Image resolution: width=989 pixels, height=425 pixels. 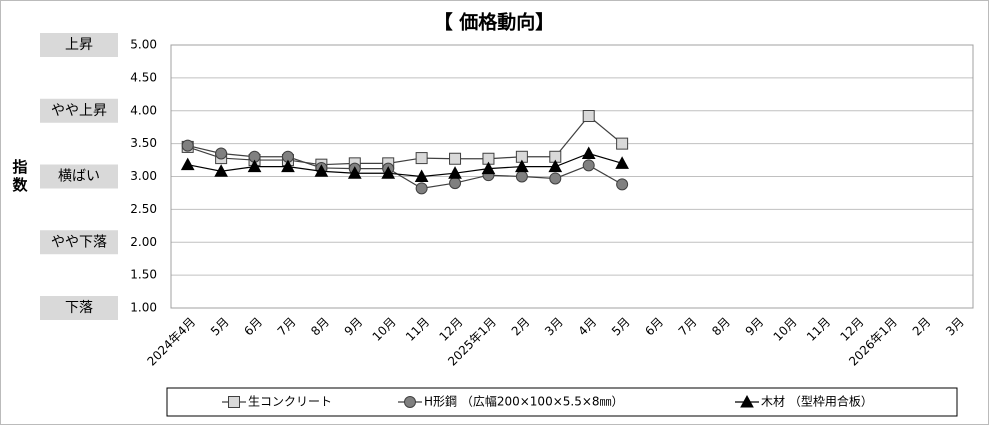 I want to click on band-label: 下落, so click(x=79, y=308).